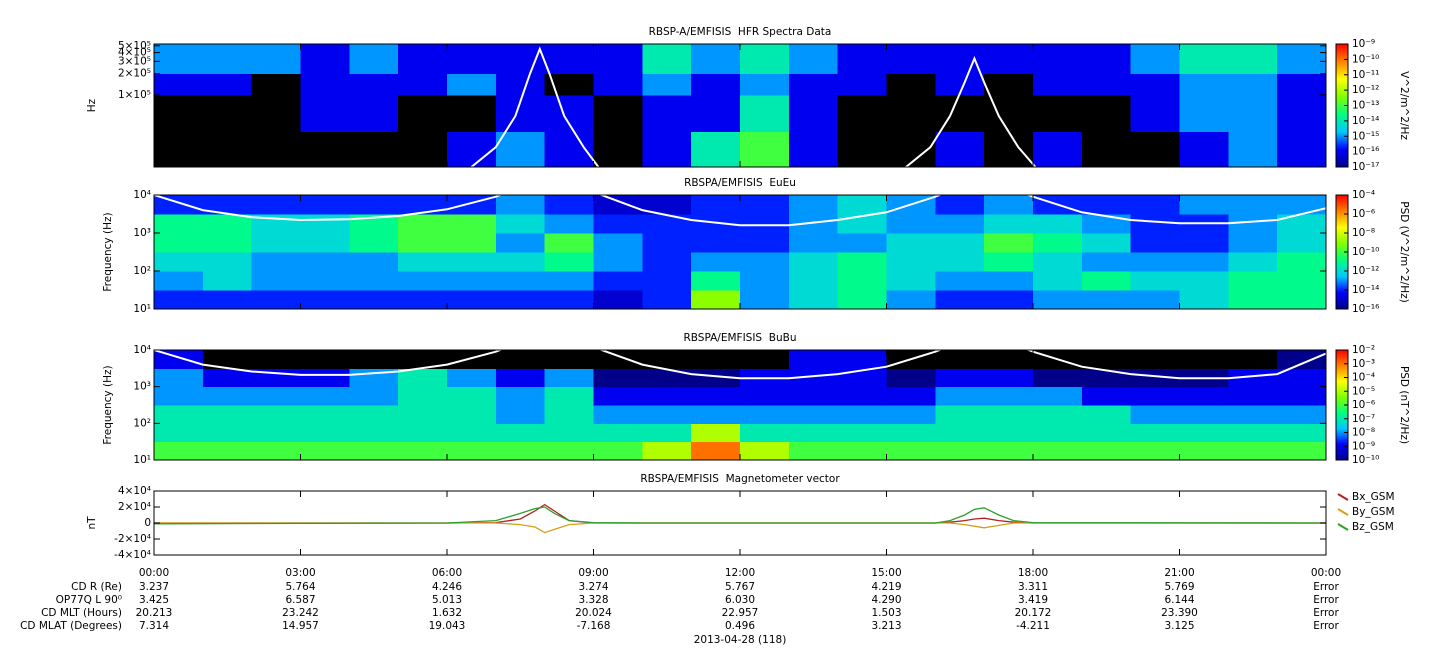  Describe the element at coordinates (1363, 433) in the screenshot. I see `colorbar-tick-label: 10⁻⁸` at that location.